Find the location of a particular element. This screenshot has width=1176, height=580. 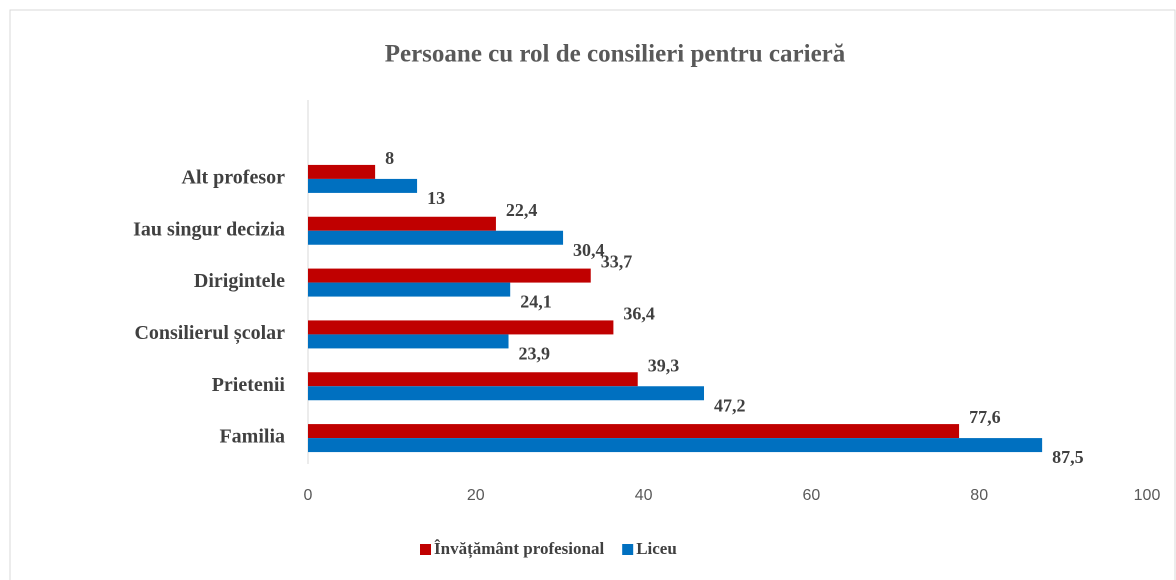

y-tick-label: Familia is located at coordinates (252, 437).